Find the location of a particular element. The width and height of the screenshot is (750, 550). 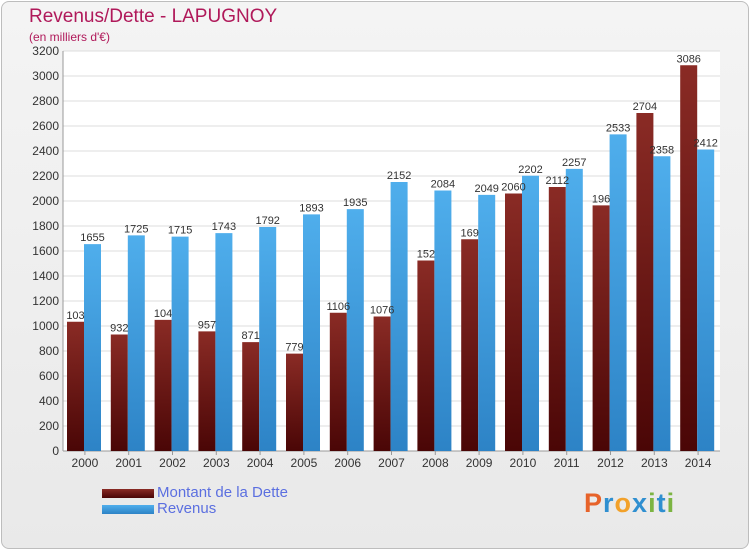

value-label: 957 is located at coordinates (207, 325).